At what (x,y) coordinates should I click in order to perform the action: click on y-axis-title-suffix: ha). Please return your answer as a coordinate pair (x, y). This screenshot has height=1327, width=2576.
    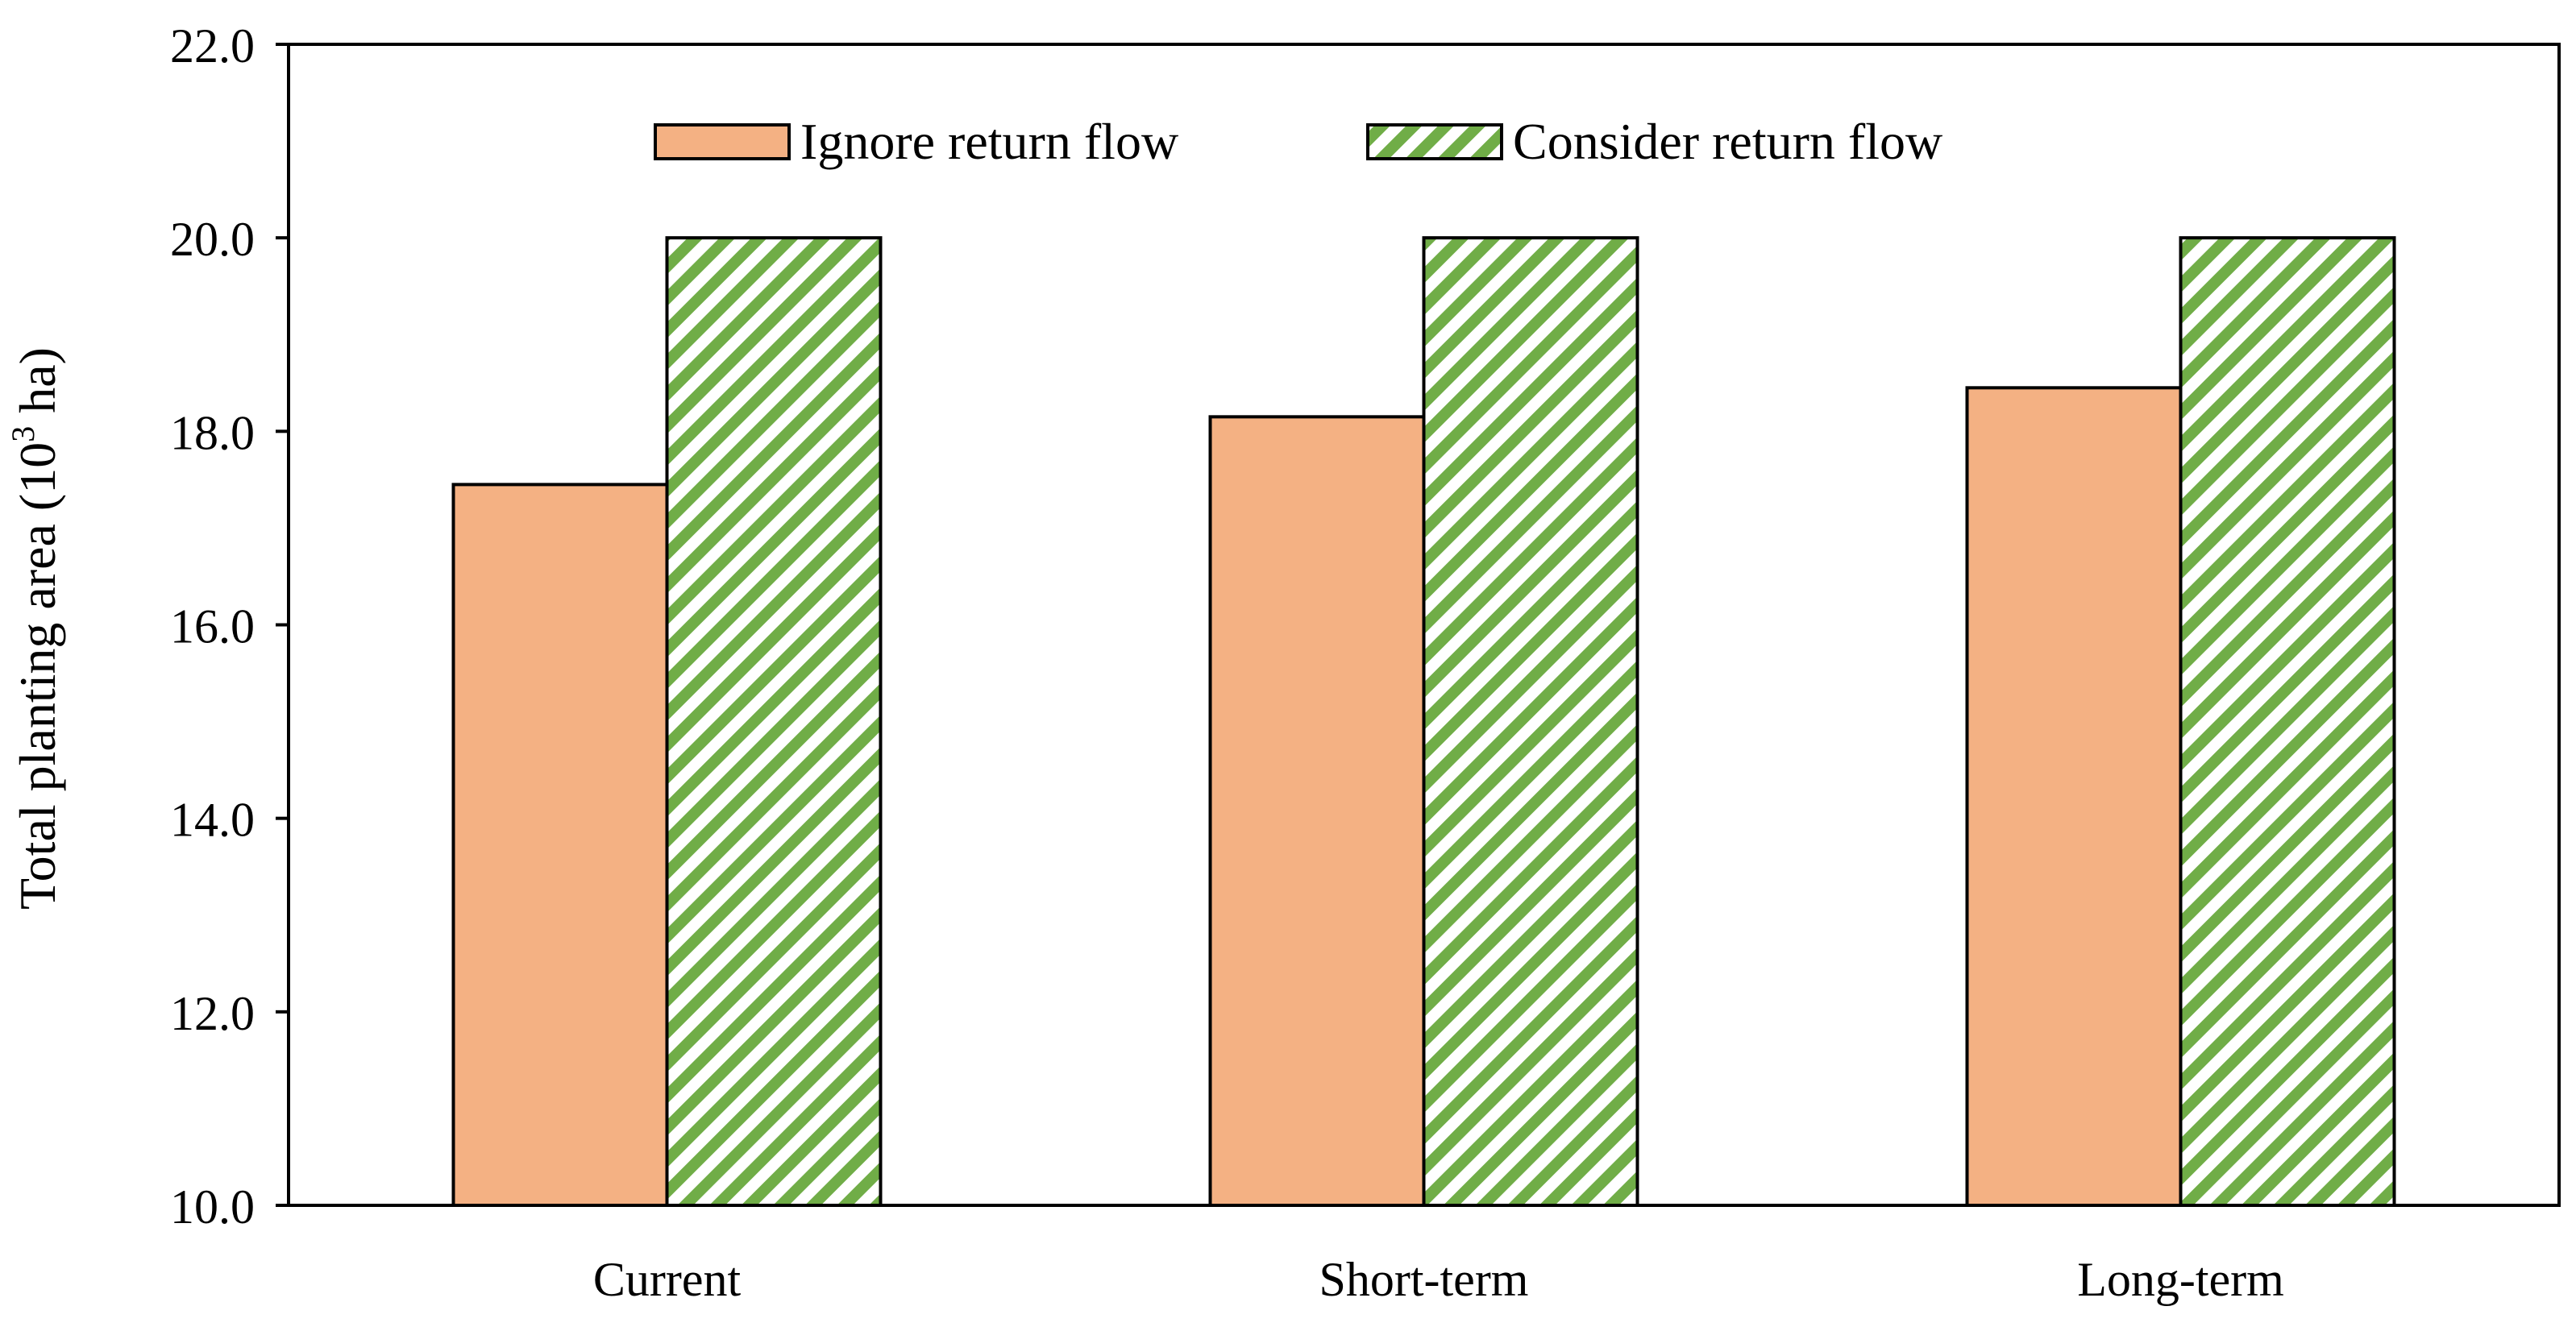
    Looking at the image, I should click on (37, 386).